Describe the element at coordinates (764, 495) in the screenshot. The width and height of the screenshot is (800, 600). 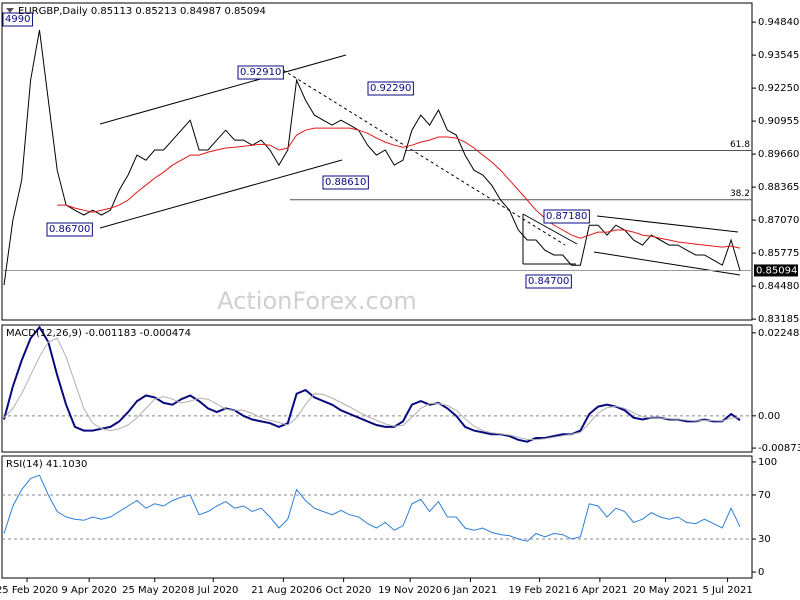
I see `y-tick-label: 70` at that location.